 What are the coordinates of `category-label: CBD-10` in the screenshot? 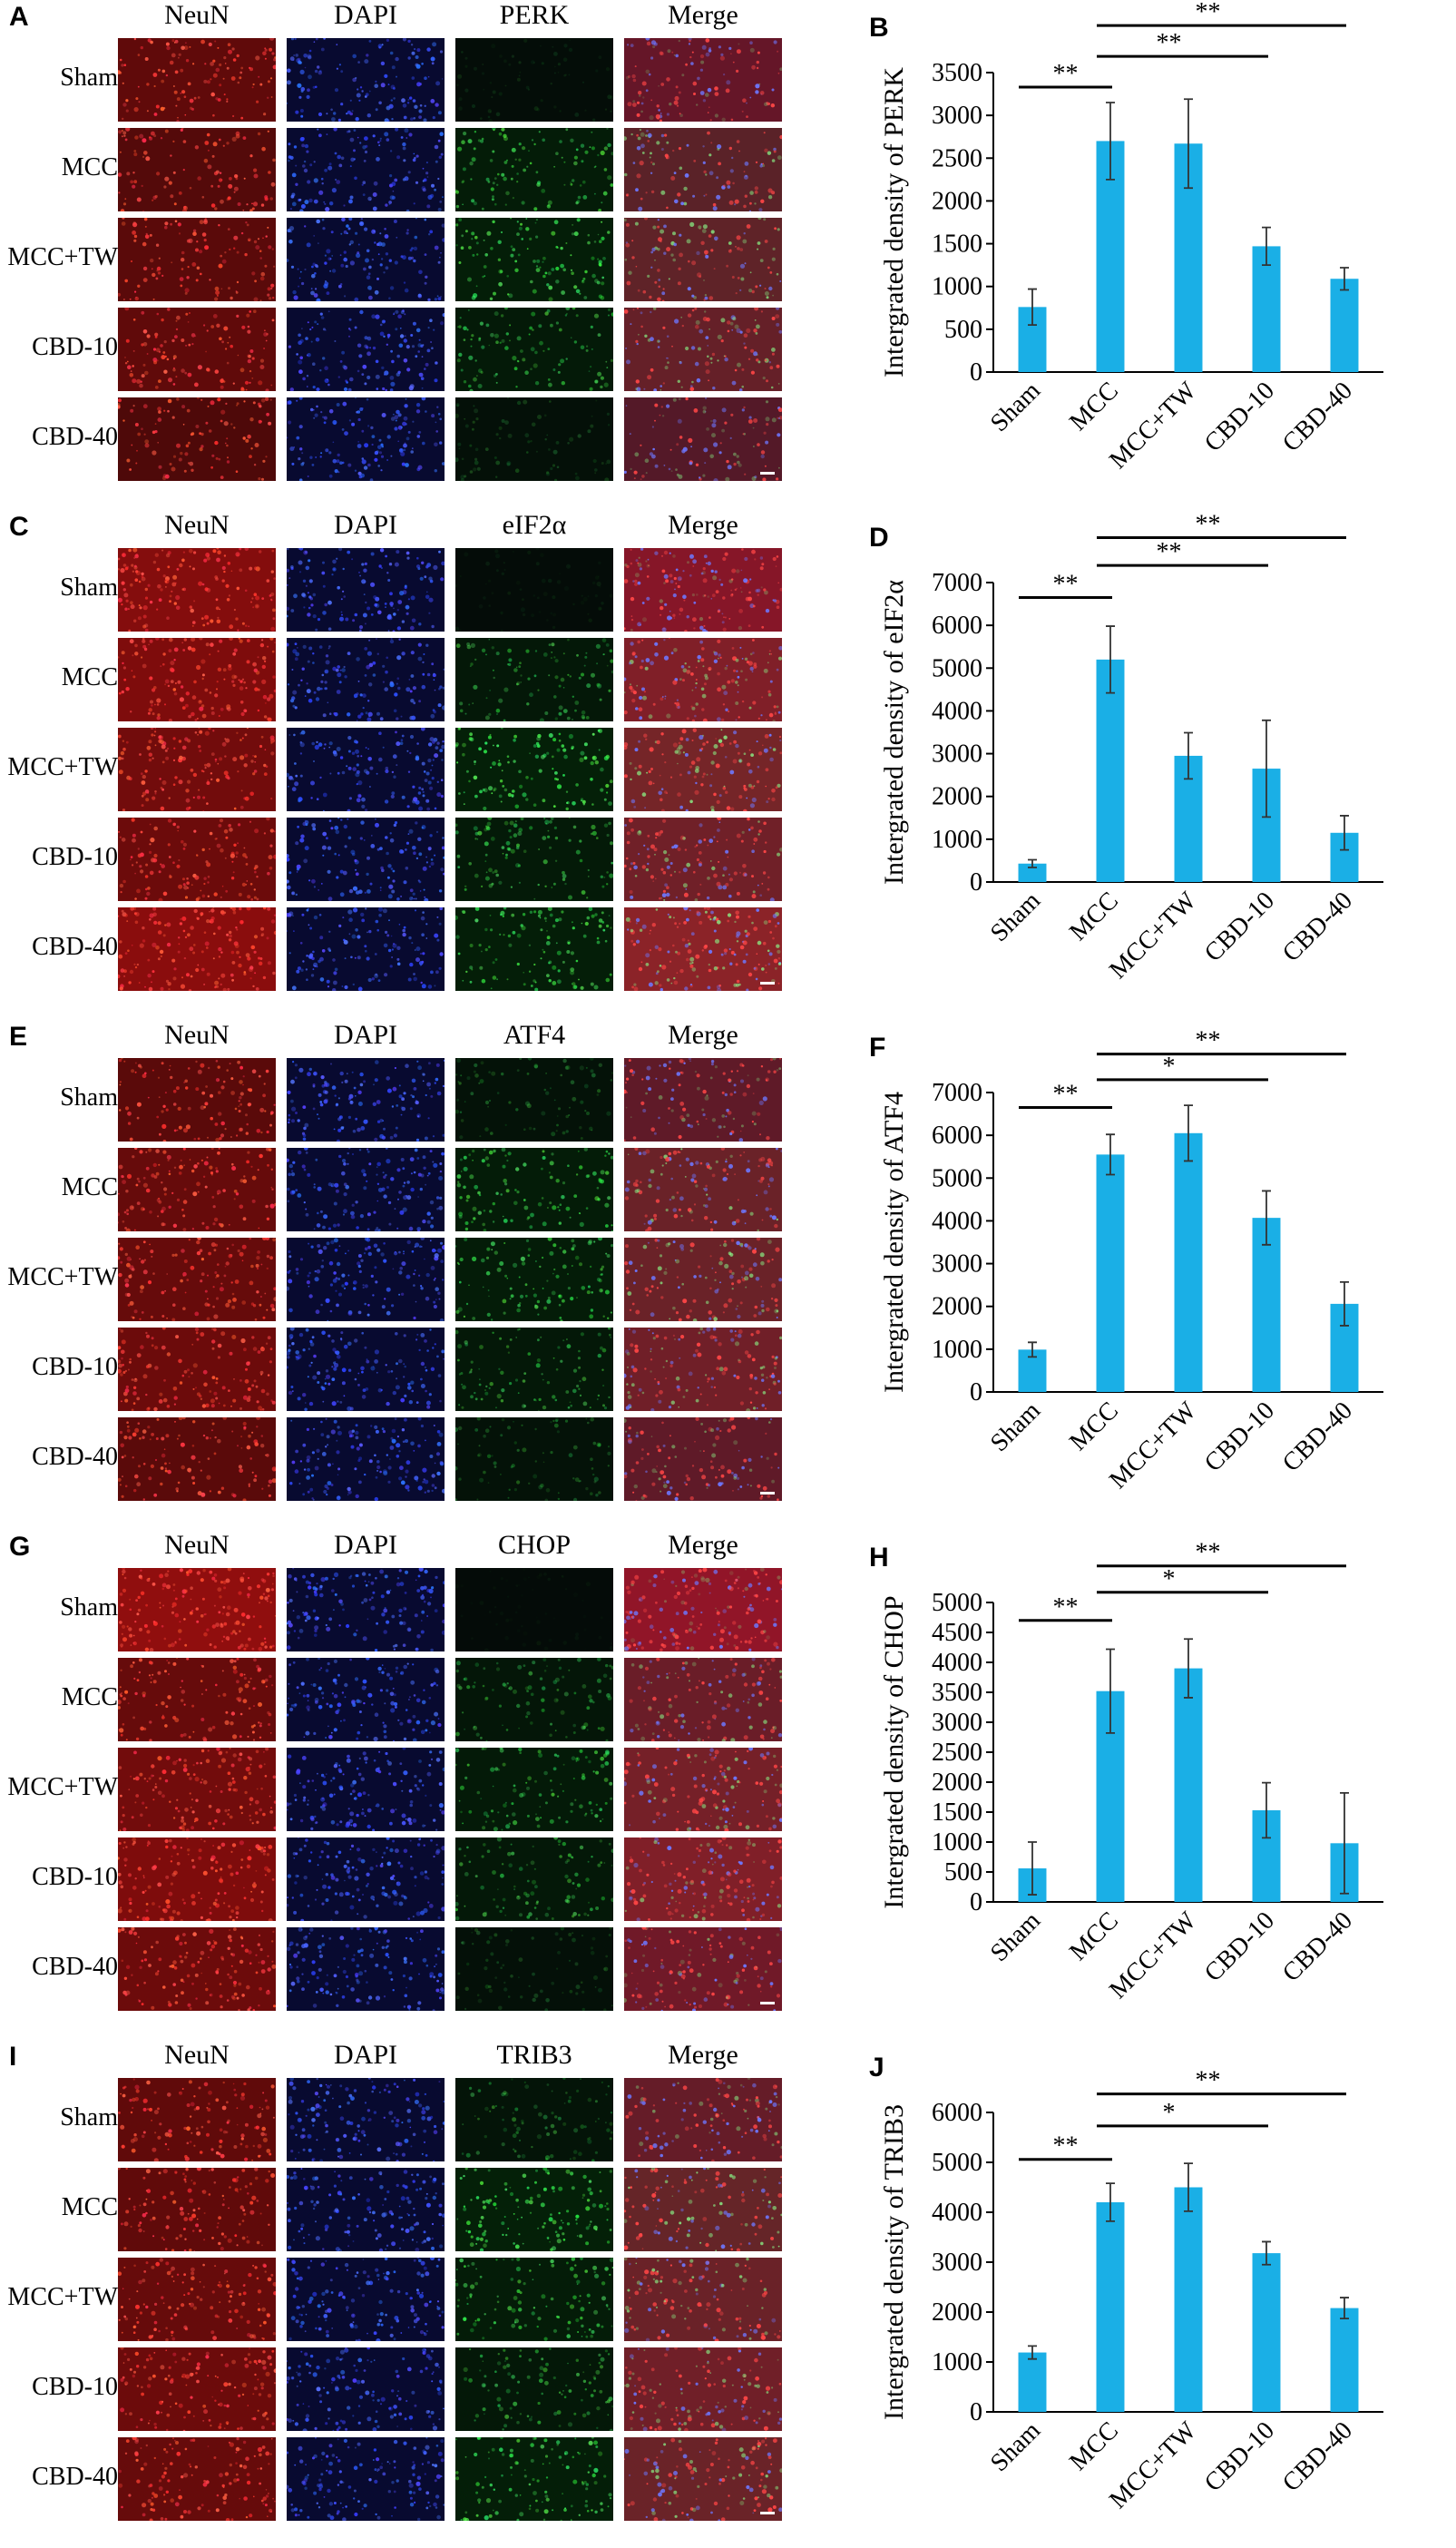 It's located at (1239, 417).